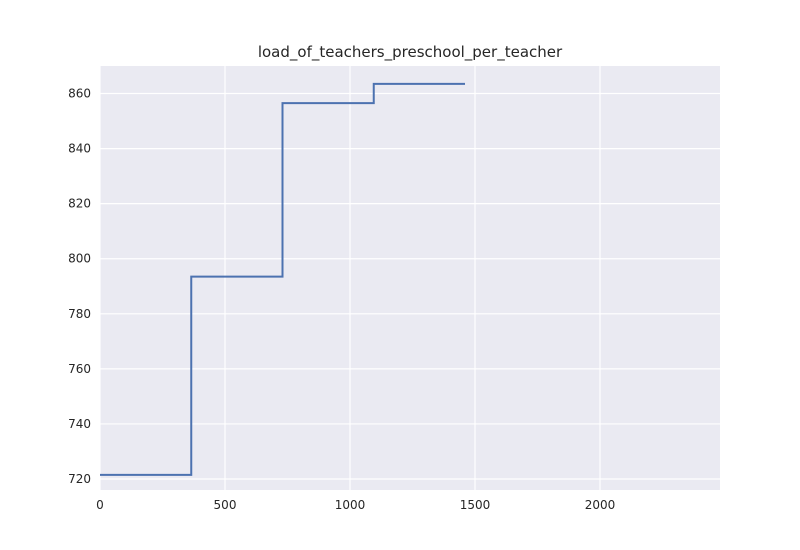  Describe the element at coordinates (350, 505) in the screenshot. I see `x-tick-label: 1000` at that location.